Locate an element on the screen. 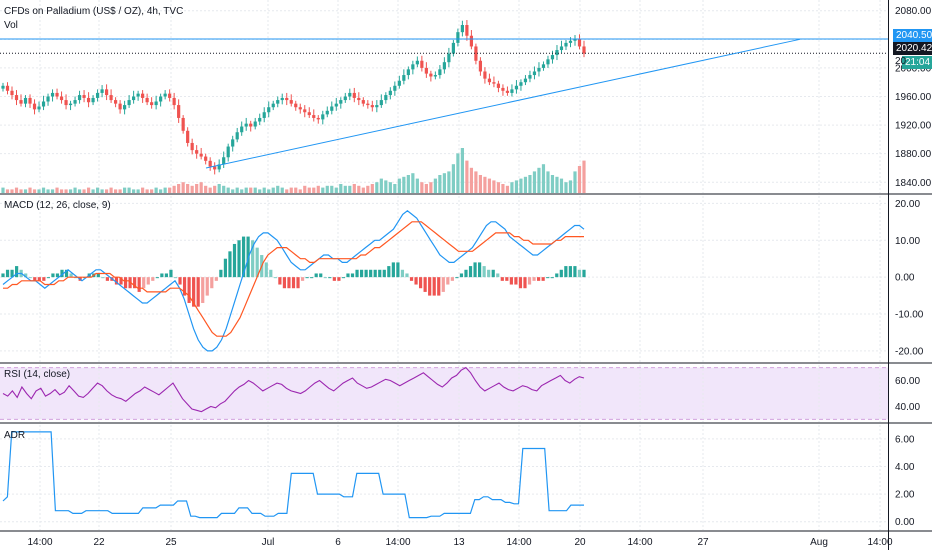 This screenshot has height=550, width=932. rsi-tick-label: 60.00 is located at coordinates (907, 381).